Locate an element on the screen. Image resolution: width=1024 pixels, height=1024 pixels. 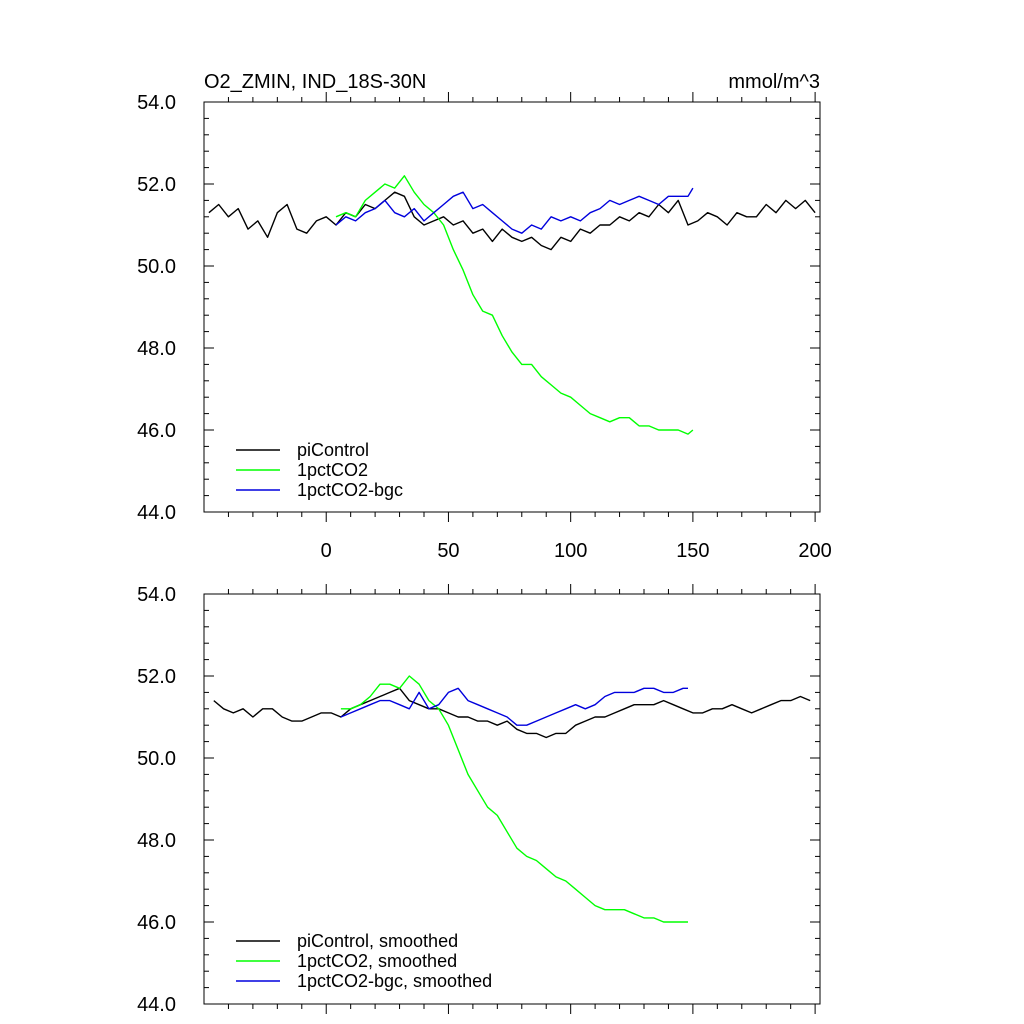
top-x-tick-labels: 0 50 100 150 200 is located at coordinates (576, 551).